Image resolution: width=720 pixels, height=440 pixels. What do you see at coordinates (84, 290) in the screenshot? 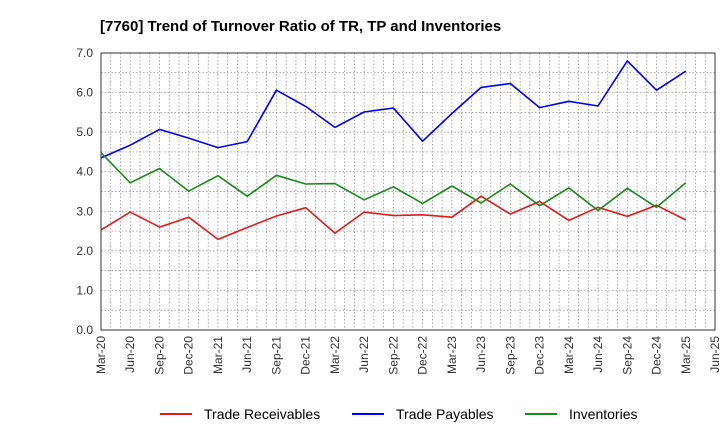
I see `y-tick-label: 1.0` at bounding box center [84, 290].